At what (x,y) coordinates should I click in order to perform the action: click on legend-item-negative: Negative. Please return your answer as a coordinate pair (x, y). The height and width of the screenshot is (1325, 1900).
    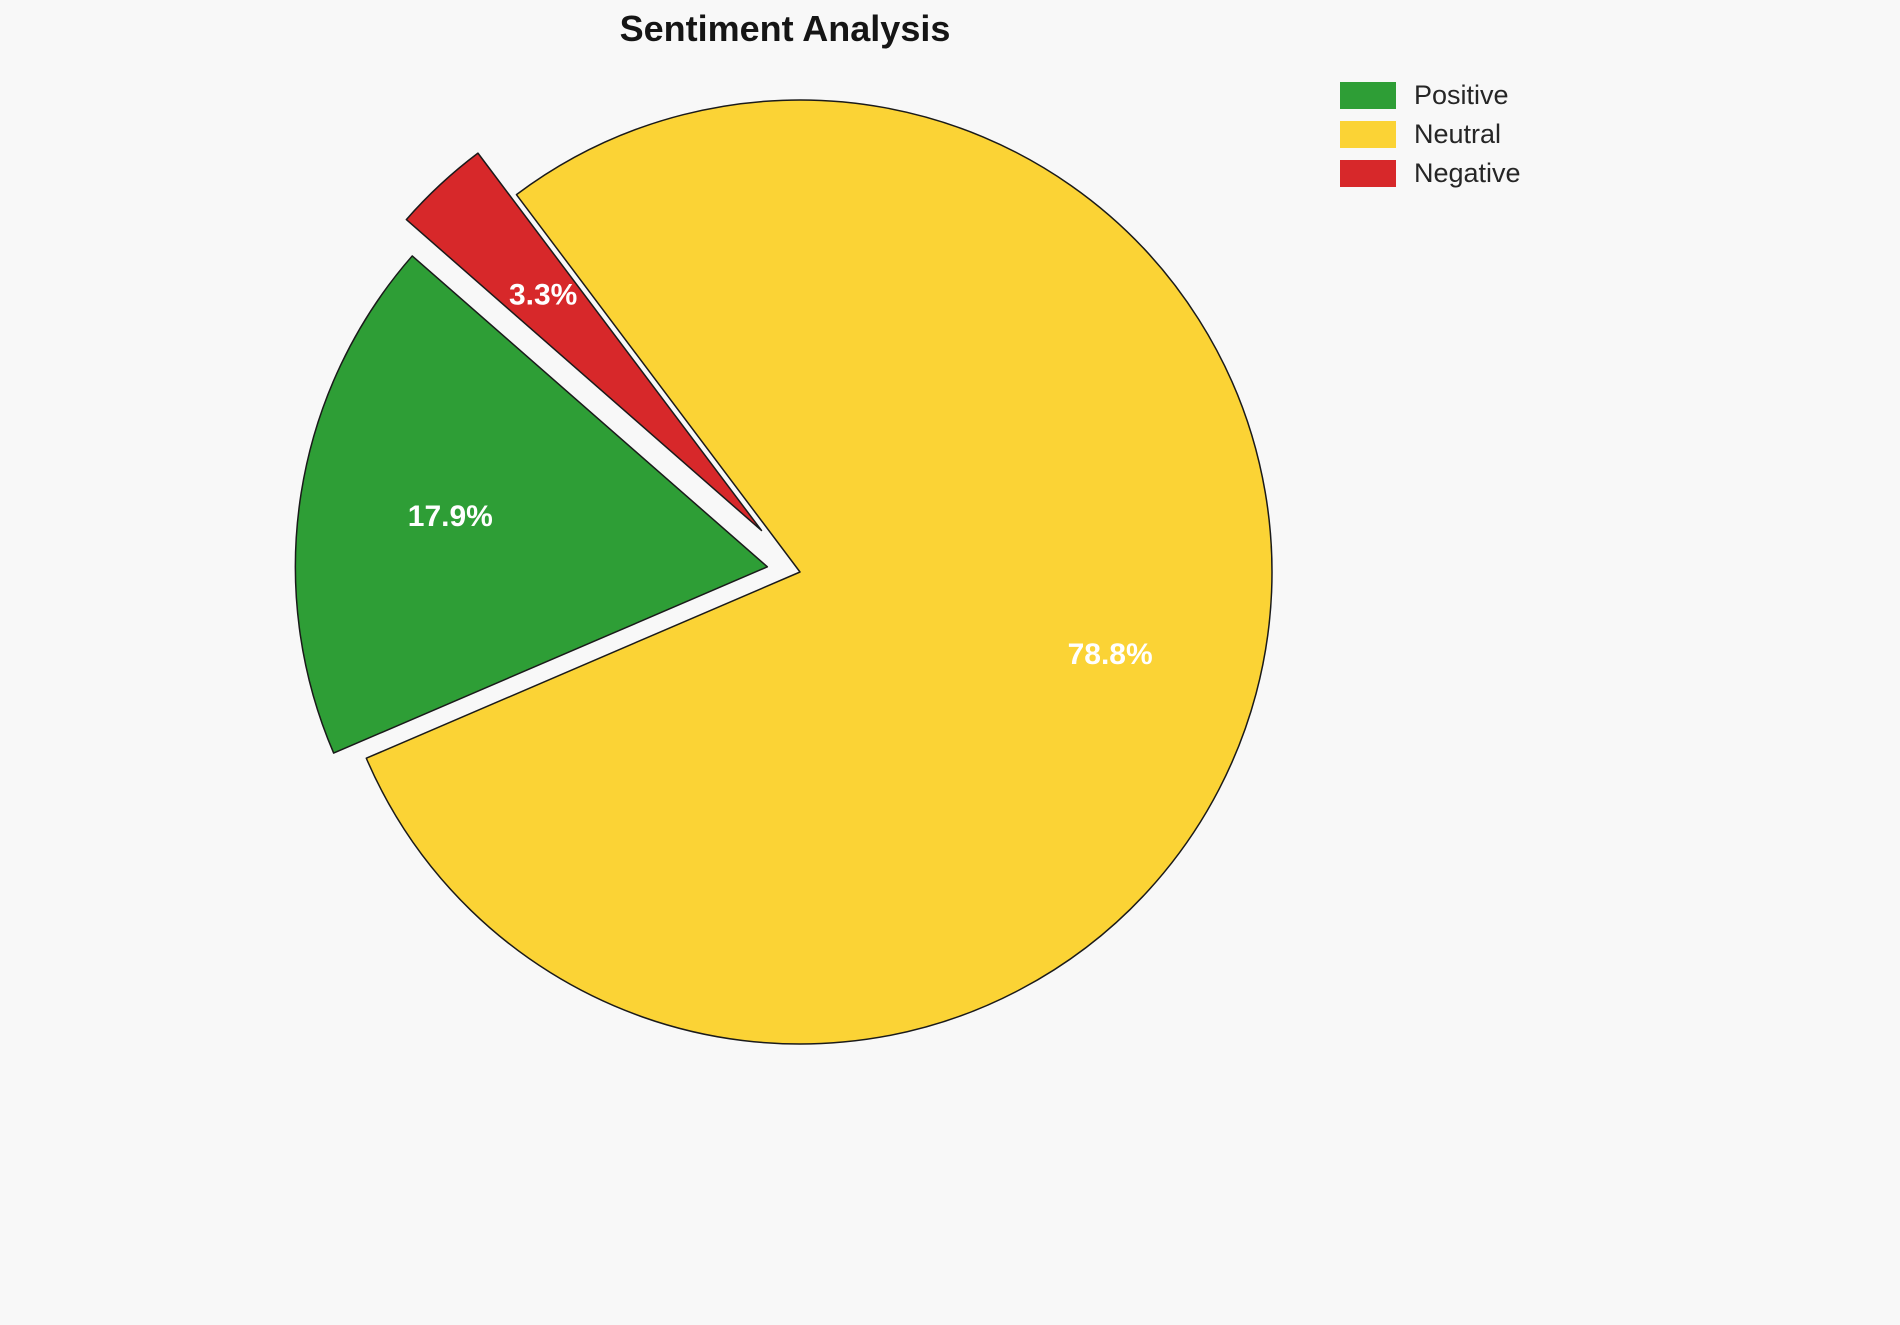
    Looking at the image, I should click on (1430, 173).